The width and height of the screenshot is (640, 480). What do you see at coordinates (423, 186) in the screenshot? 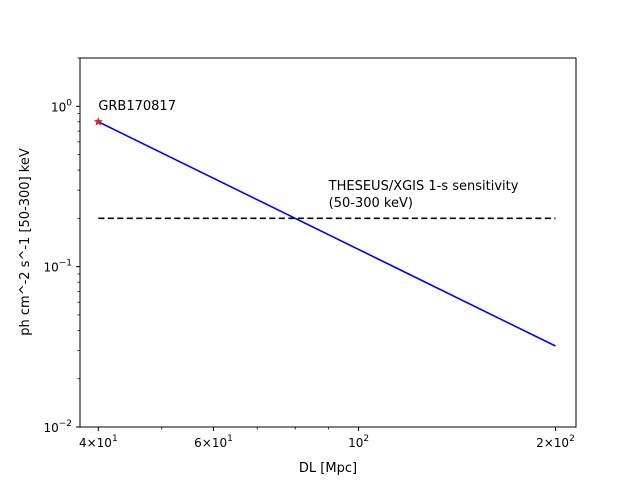
I see `annotation-text: THESEUS/XGIS 1-s sensitivity` at bounding box center [423, 186].